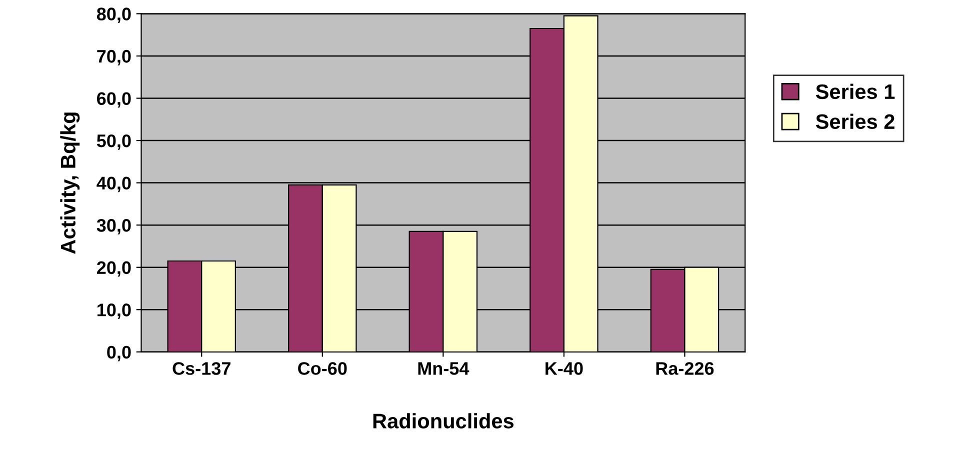 This screenshot has height=457, width=974. I want to click on legend-label: Series 1, so click(855, 92).